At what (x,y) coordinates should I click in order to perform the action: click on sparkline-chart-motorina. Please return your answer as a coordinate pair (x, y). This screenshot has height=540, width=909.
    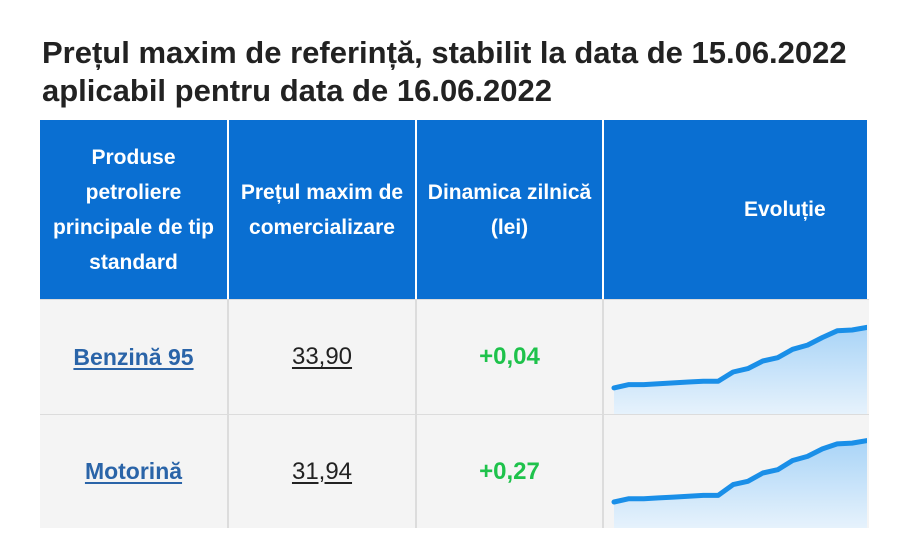
    Looking at the image, I should click on (739, 483).